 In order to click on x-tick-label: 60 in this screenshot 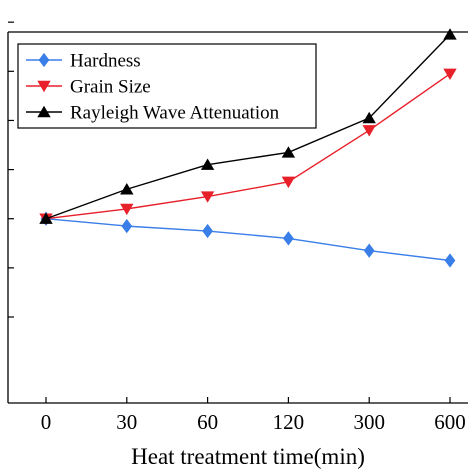, I will do `click(207, 422)`.